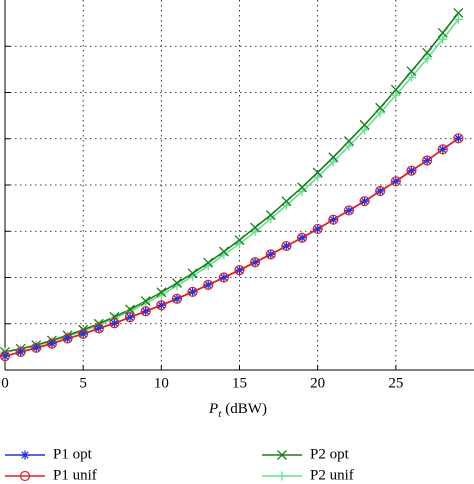  I want to click on x-label-symbol: P, so click(213, 409).